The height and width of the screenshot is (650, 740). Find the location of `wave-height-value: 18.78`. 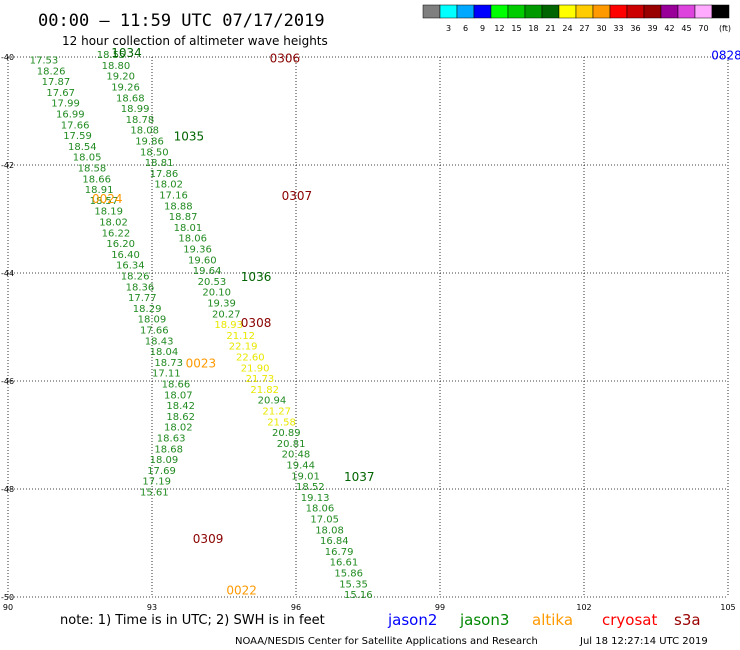

wave-height-value: 18.78 is located at coordinates (140, 120).